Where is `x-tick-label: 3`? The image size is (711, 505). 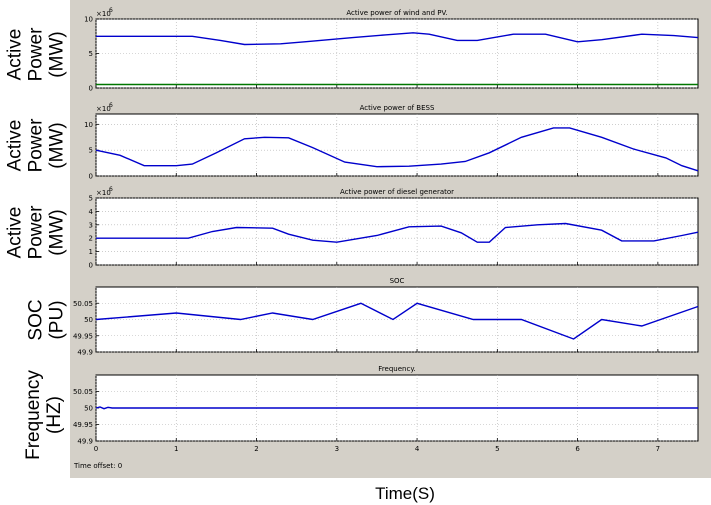 x-tick-label: 3 is located at coordinates (337, 449).